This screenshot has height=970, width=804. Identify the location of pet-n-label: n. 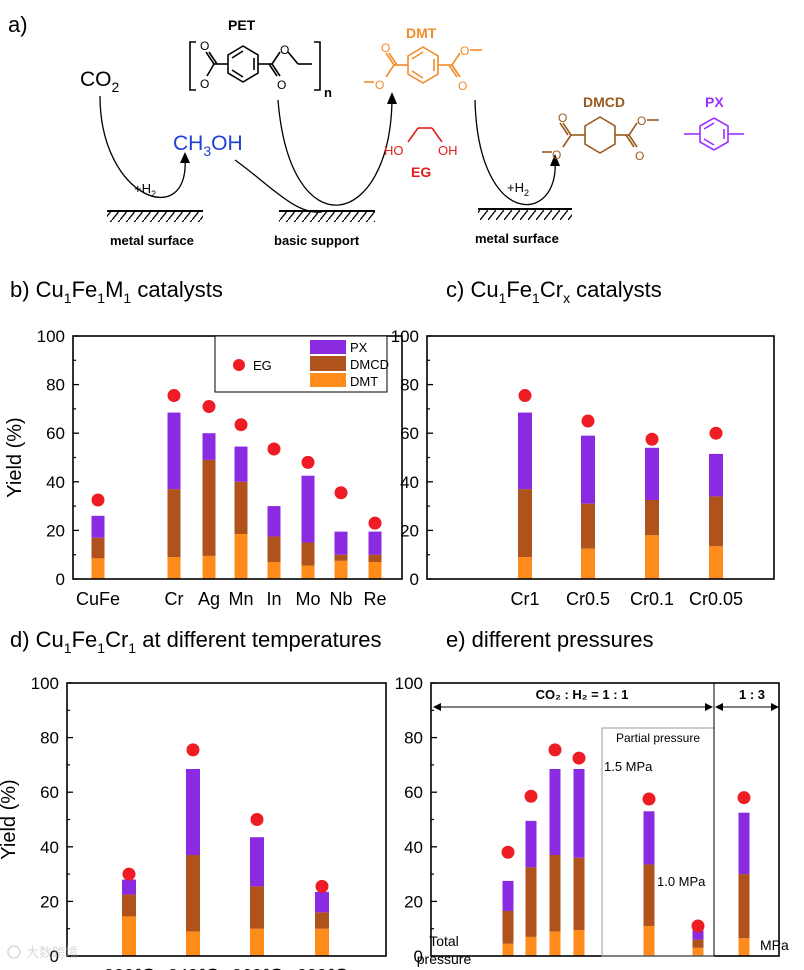
(328, 92).